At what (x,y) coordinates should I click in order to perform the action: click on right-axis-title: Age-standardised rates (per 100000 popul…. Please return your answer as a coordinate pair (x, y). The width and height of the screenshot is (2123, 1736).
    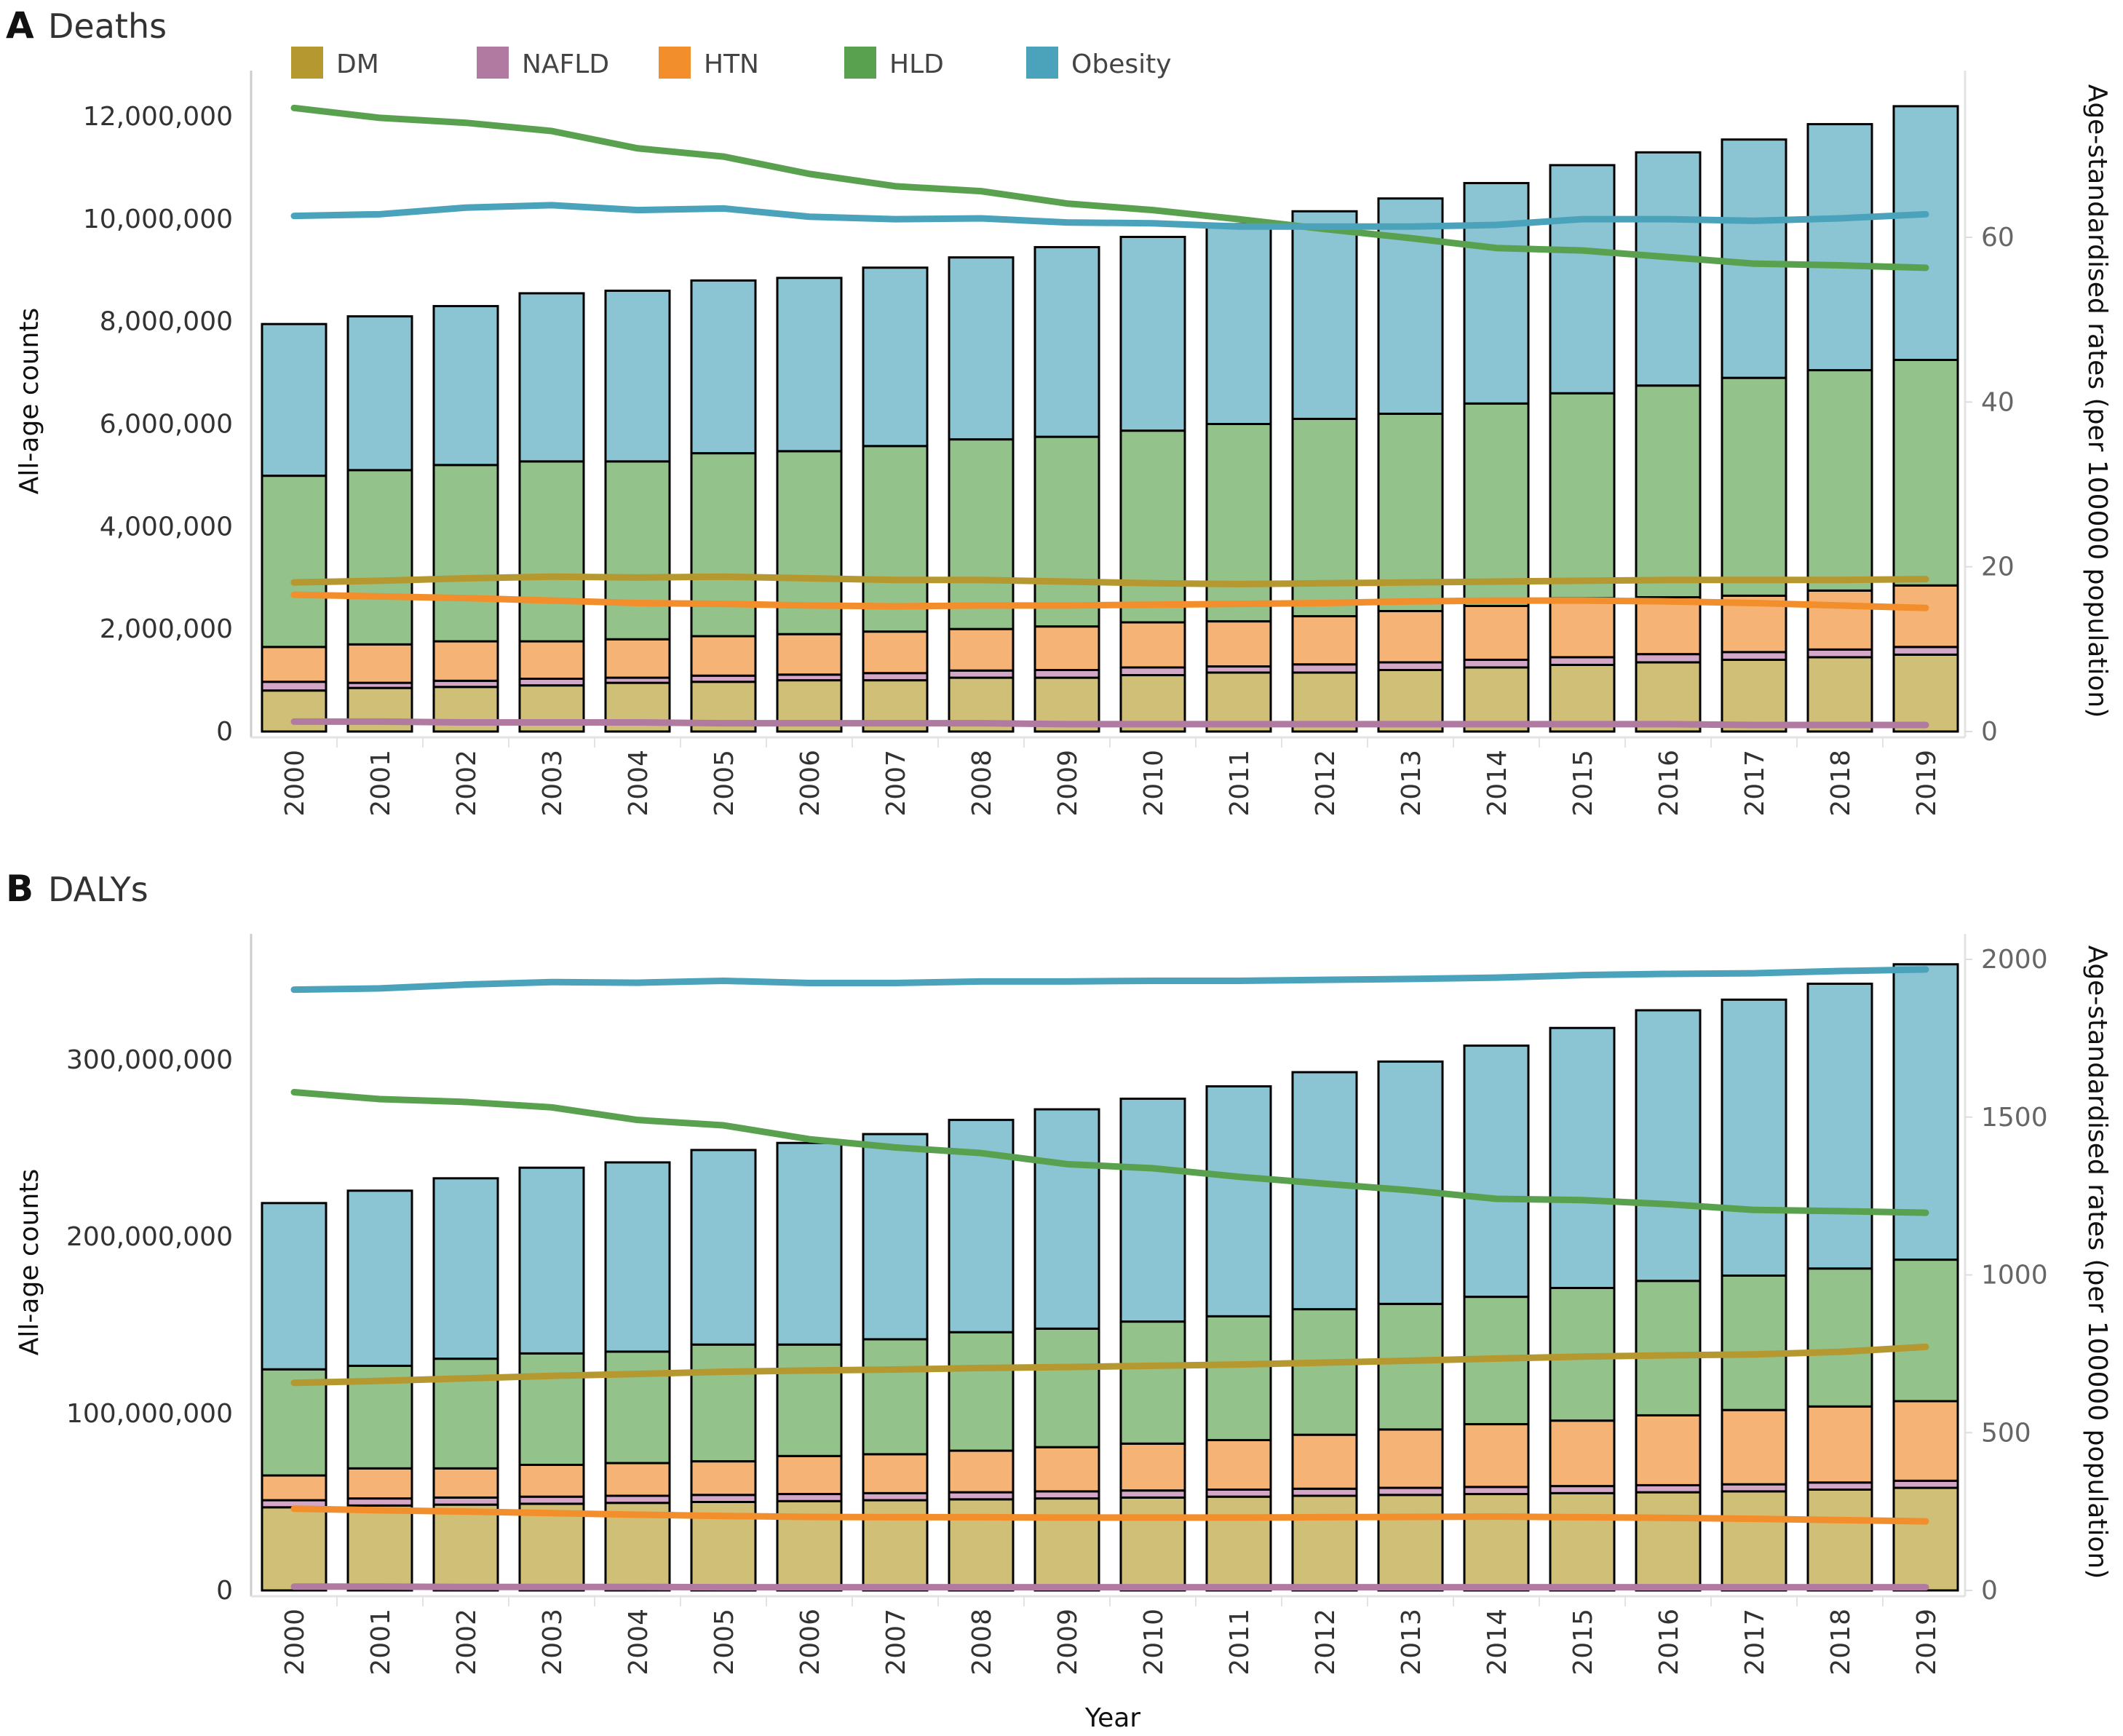
    Looking at the image, I should click on (2097, 1263).